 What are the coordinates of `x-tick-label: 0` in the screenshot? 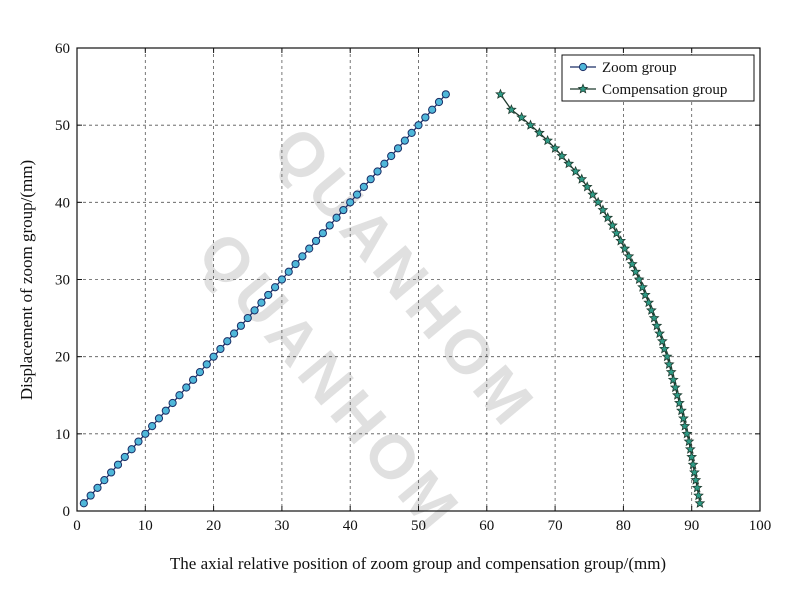 It's located at (77, 526).